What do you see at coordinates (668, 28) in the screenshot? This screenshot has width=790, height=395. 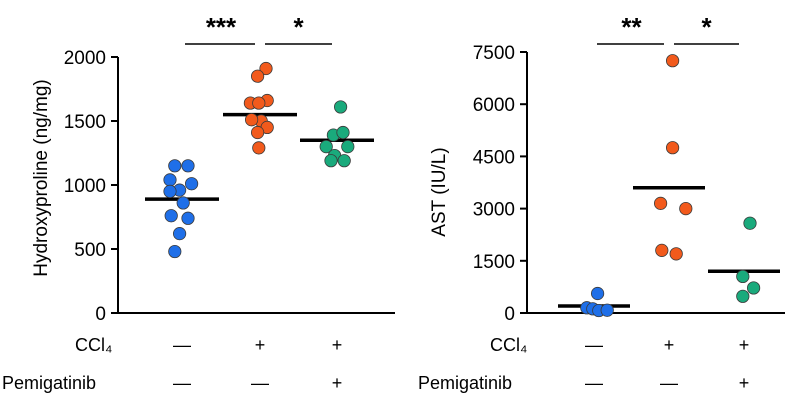 I see `significance-brackets: ** *` at bounding box center [668, 28].